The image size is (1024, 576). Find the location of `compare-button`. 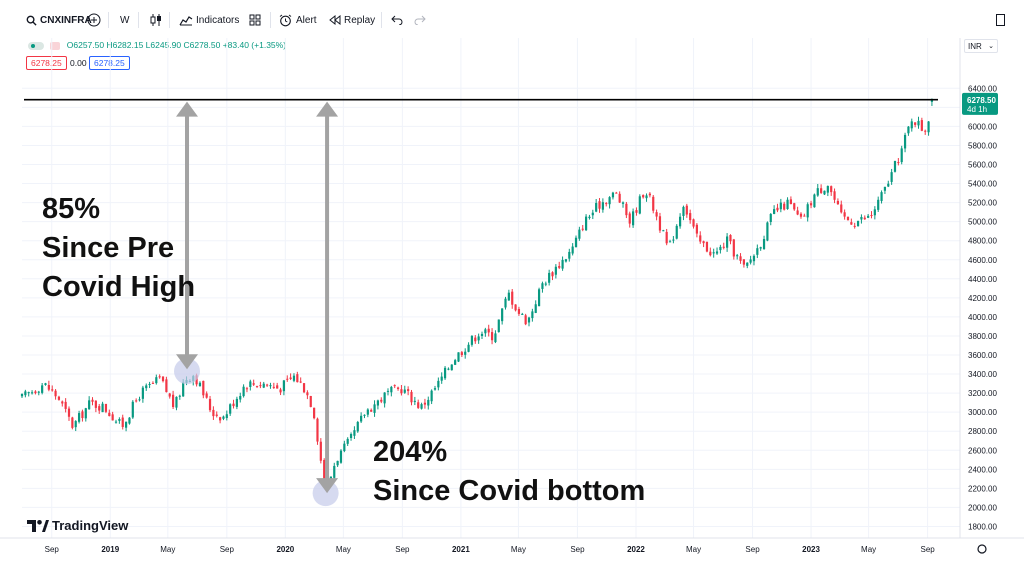

compare-button is located at coordinates (94, 20).